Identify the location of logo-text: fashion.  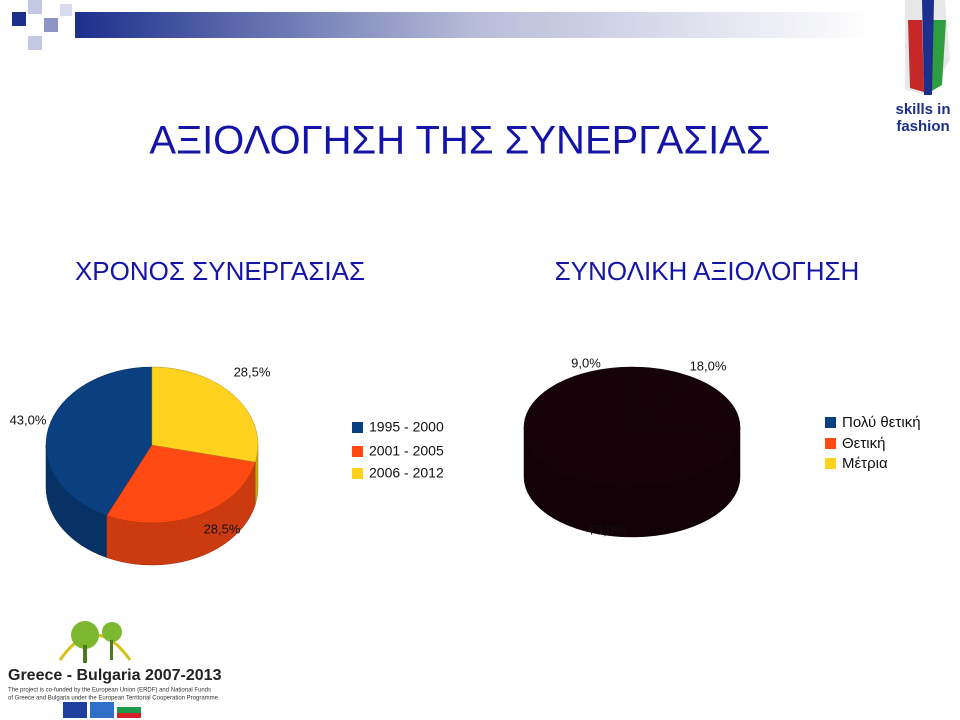
(922, 126).